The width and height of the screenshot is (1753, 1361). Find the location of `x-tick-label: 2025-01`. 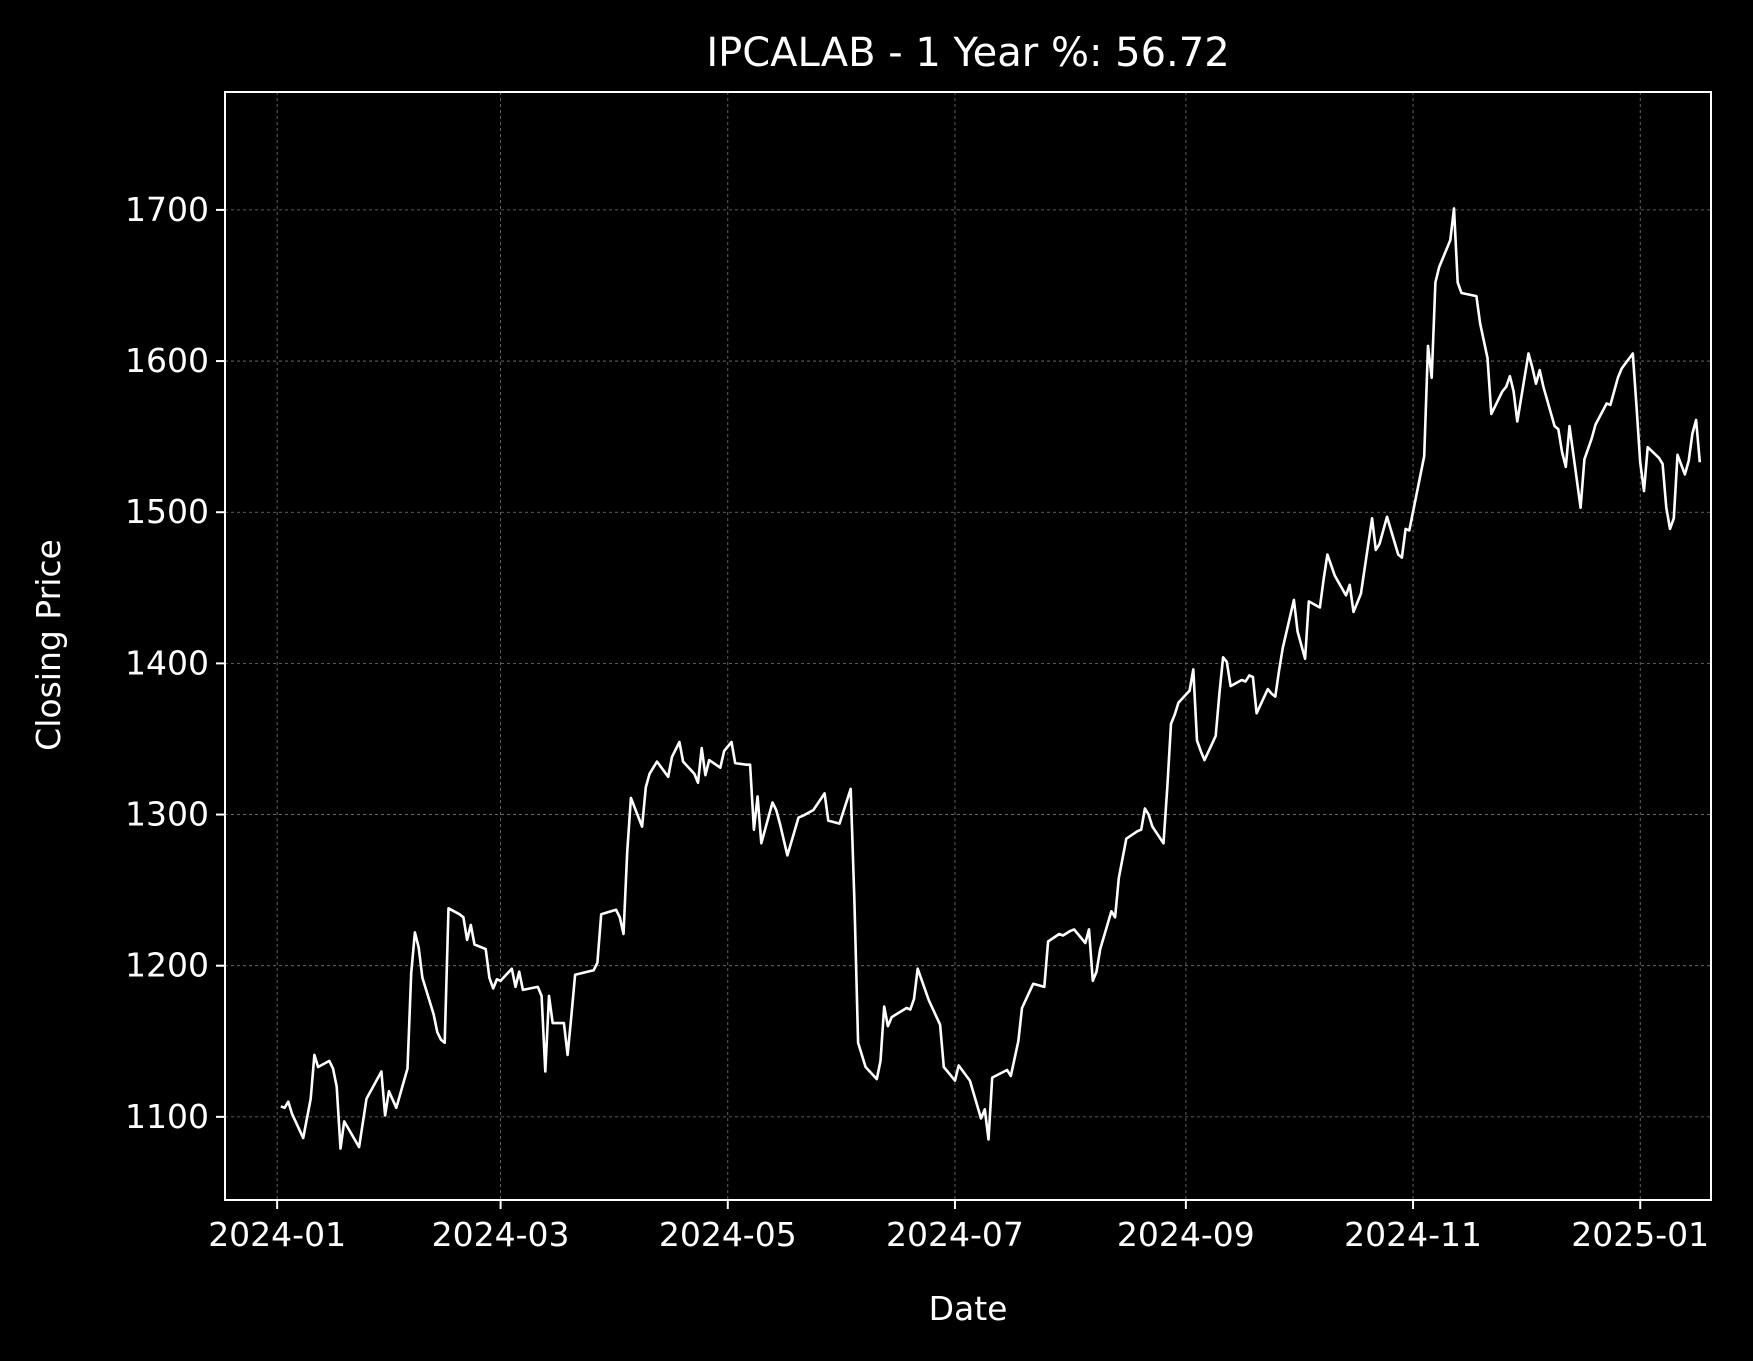

x-tick-label: 2025-01 is located at coordinates (1640, 1234).